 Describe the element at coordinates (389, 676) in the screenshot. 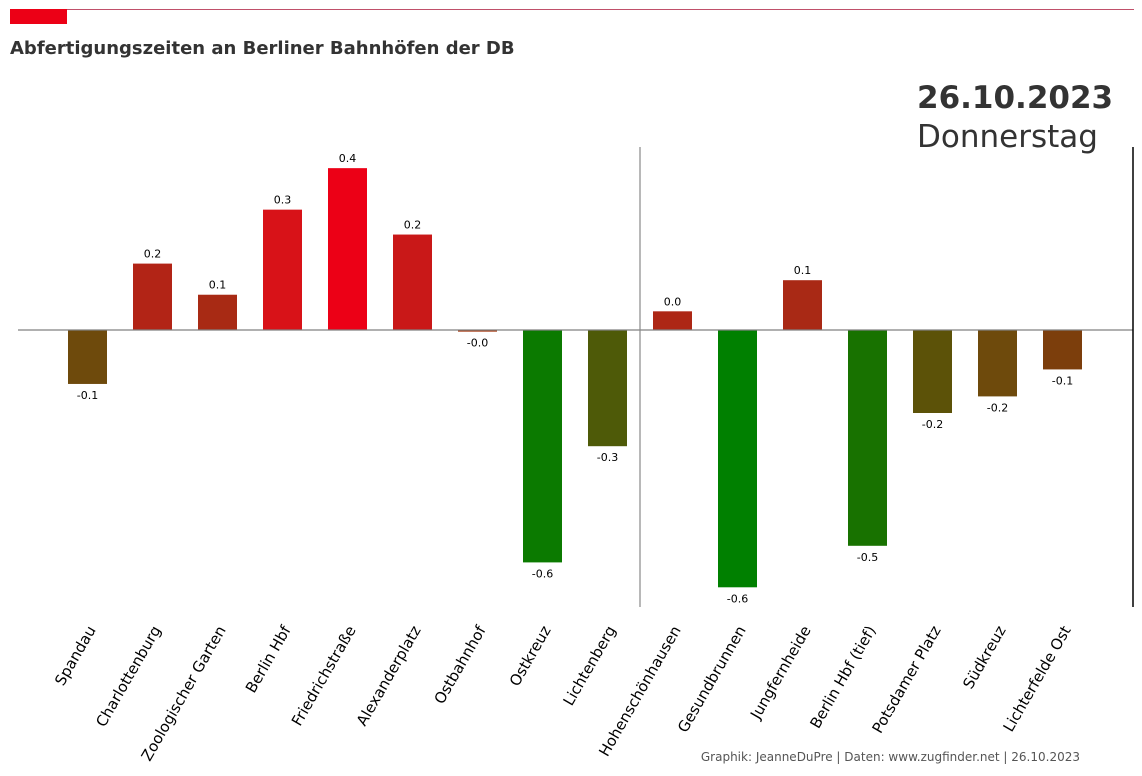

I see `x-tick-label: Alexanderplatz` at that location.